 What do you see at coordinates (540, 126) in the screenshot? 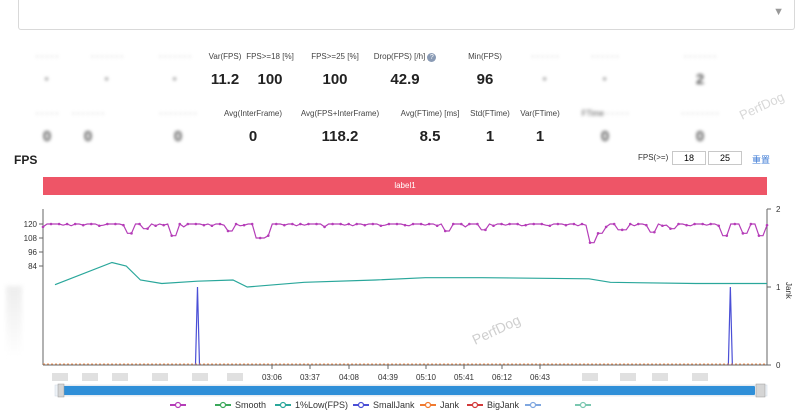
I see `metric-r2-7: Var(FTime) 1` at bounding box center [540, 126].